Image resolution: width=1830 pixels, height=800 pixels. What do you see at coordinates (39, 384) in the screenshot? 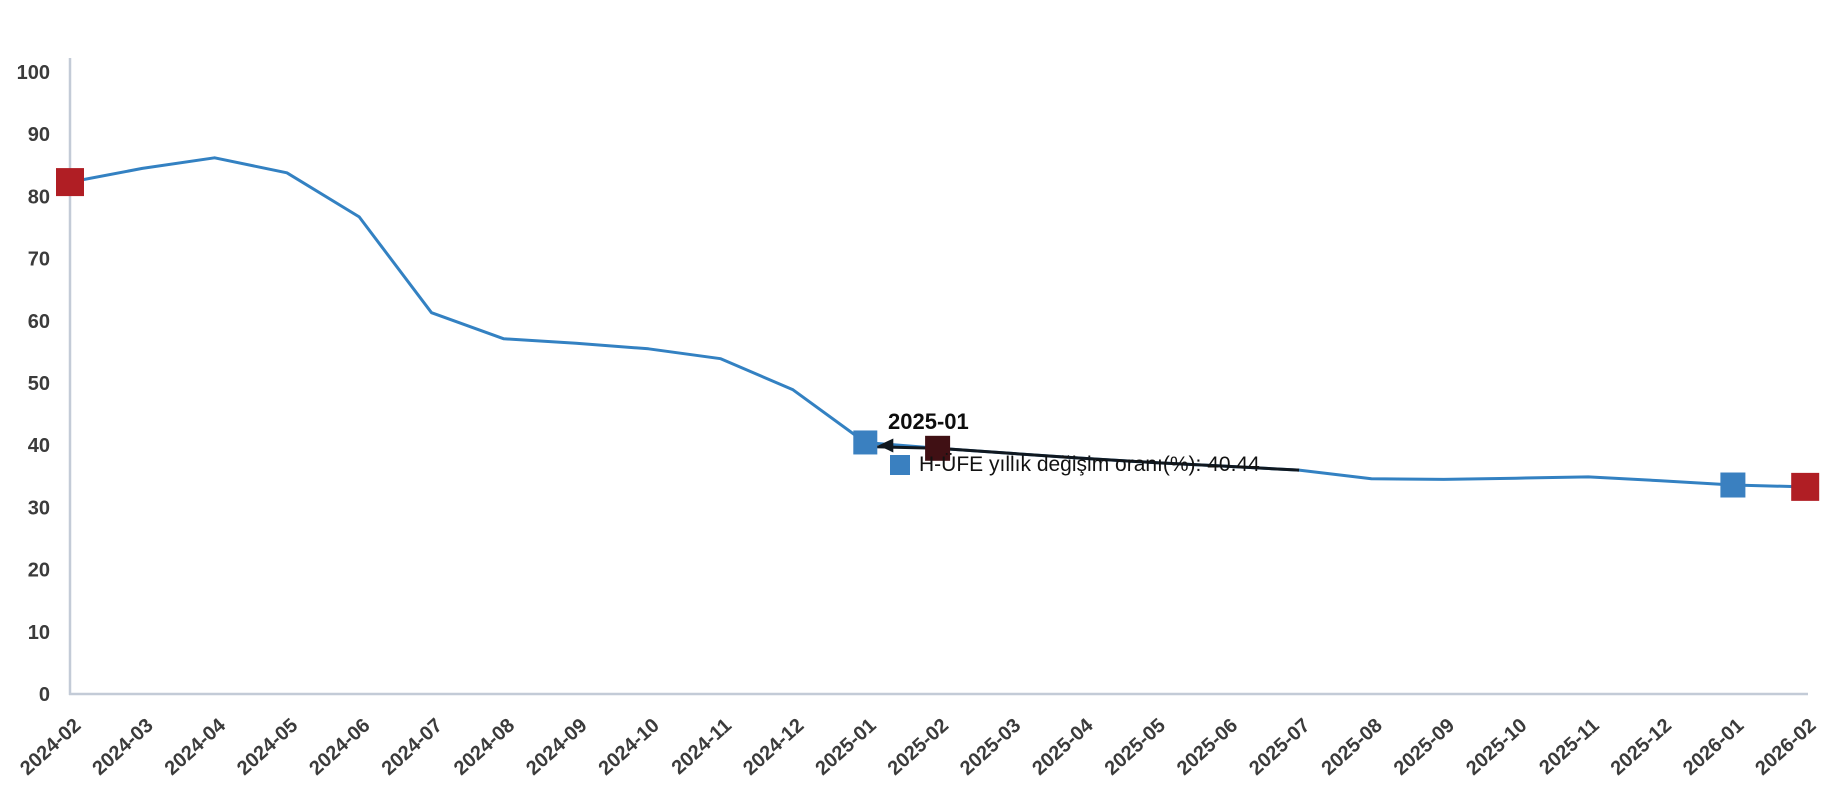
I see `y-tick-label: 50` at bounding box center [39, 384].